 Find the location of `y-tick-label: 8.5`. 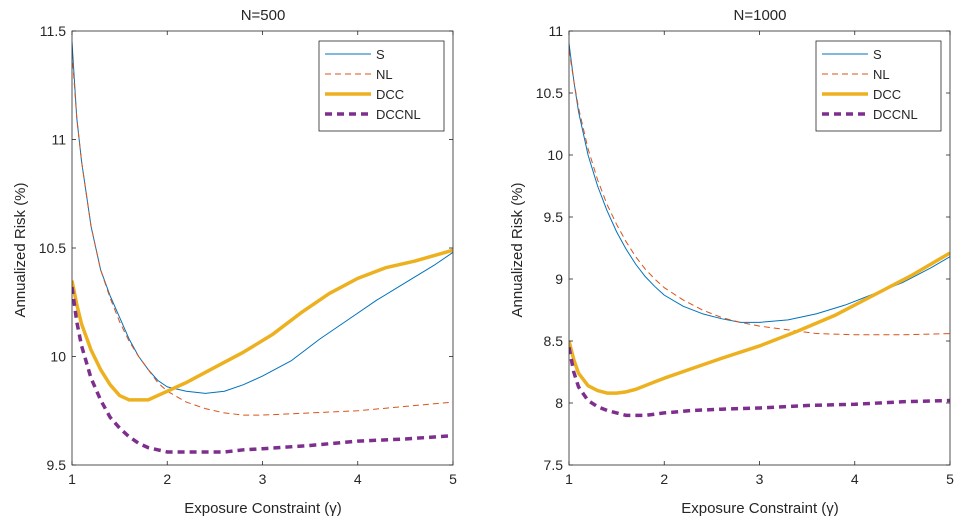

y-tick-label: 8.5 is located at coordinates (554, 341).